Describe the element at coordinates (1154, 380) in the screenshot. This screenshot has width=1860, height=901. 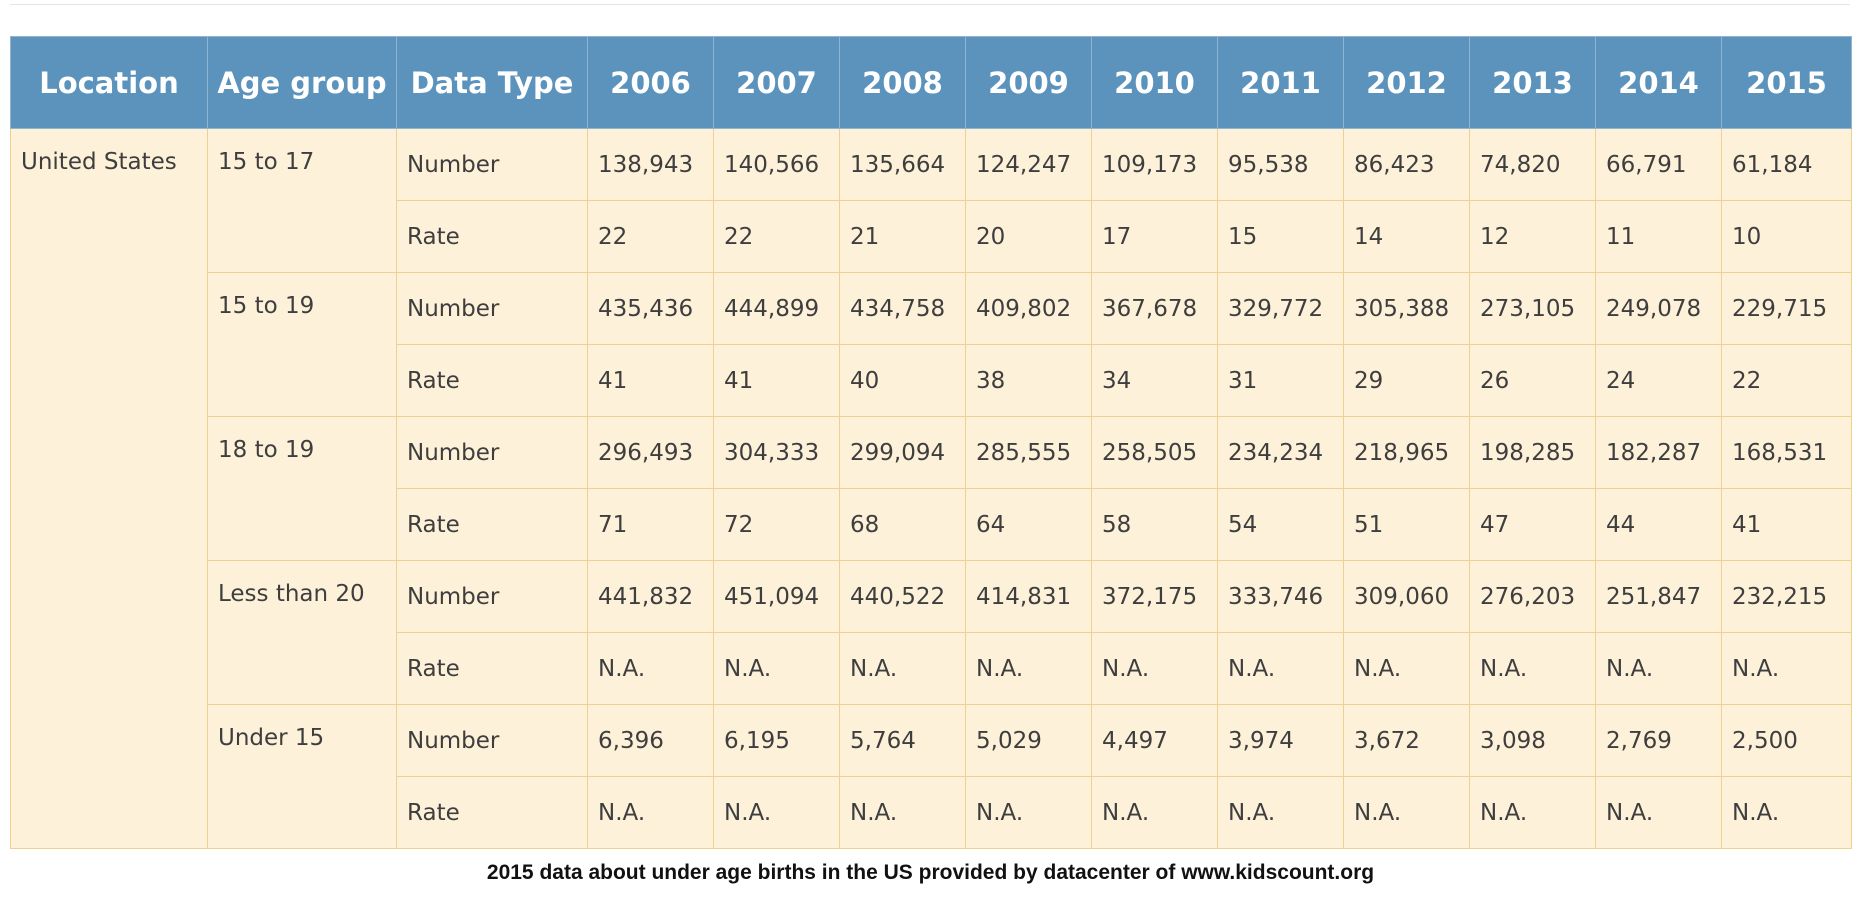
I see `value-cell: 34` at that location.